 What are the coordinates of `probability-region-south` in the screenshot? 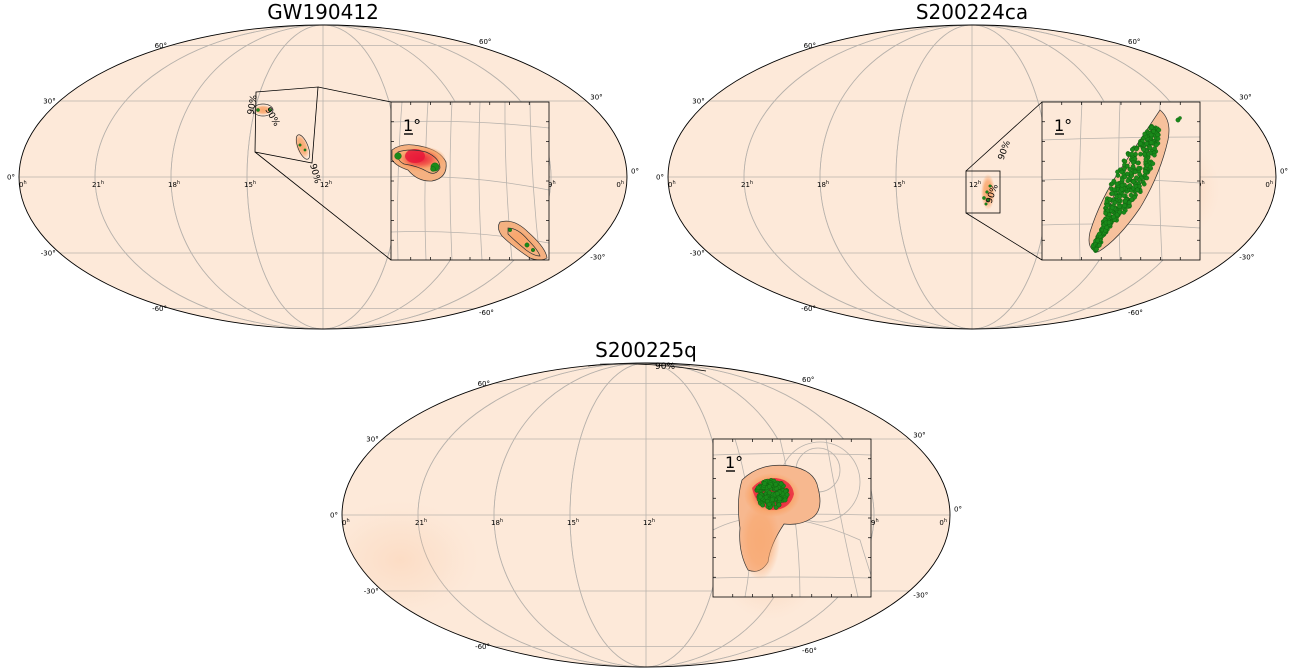 It's located at (523, 240).